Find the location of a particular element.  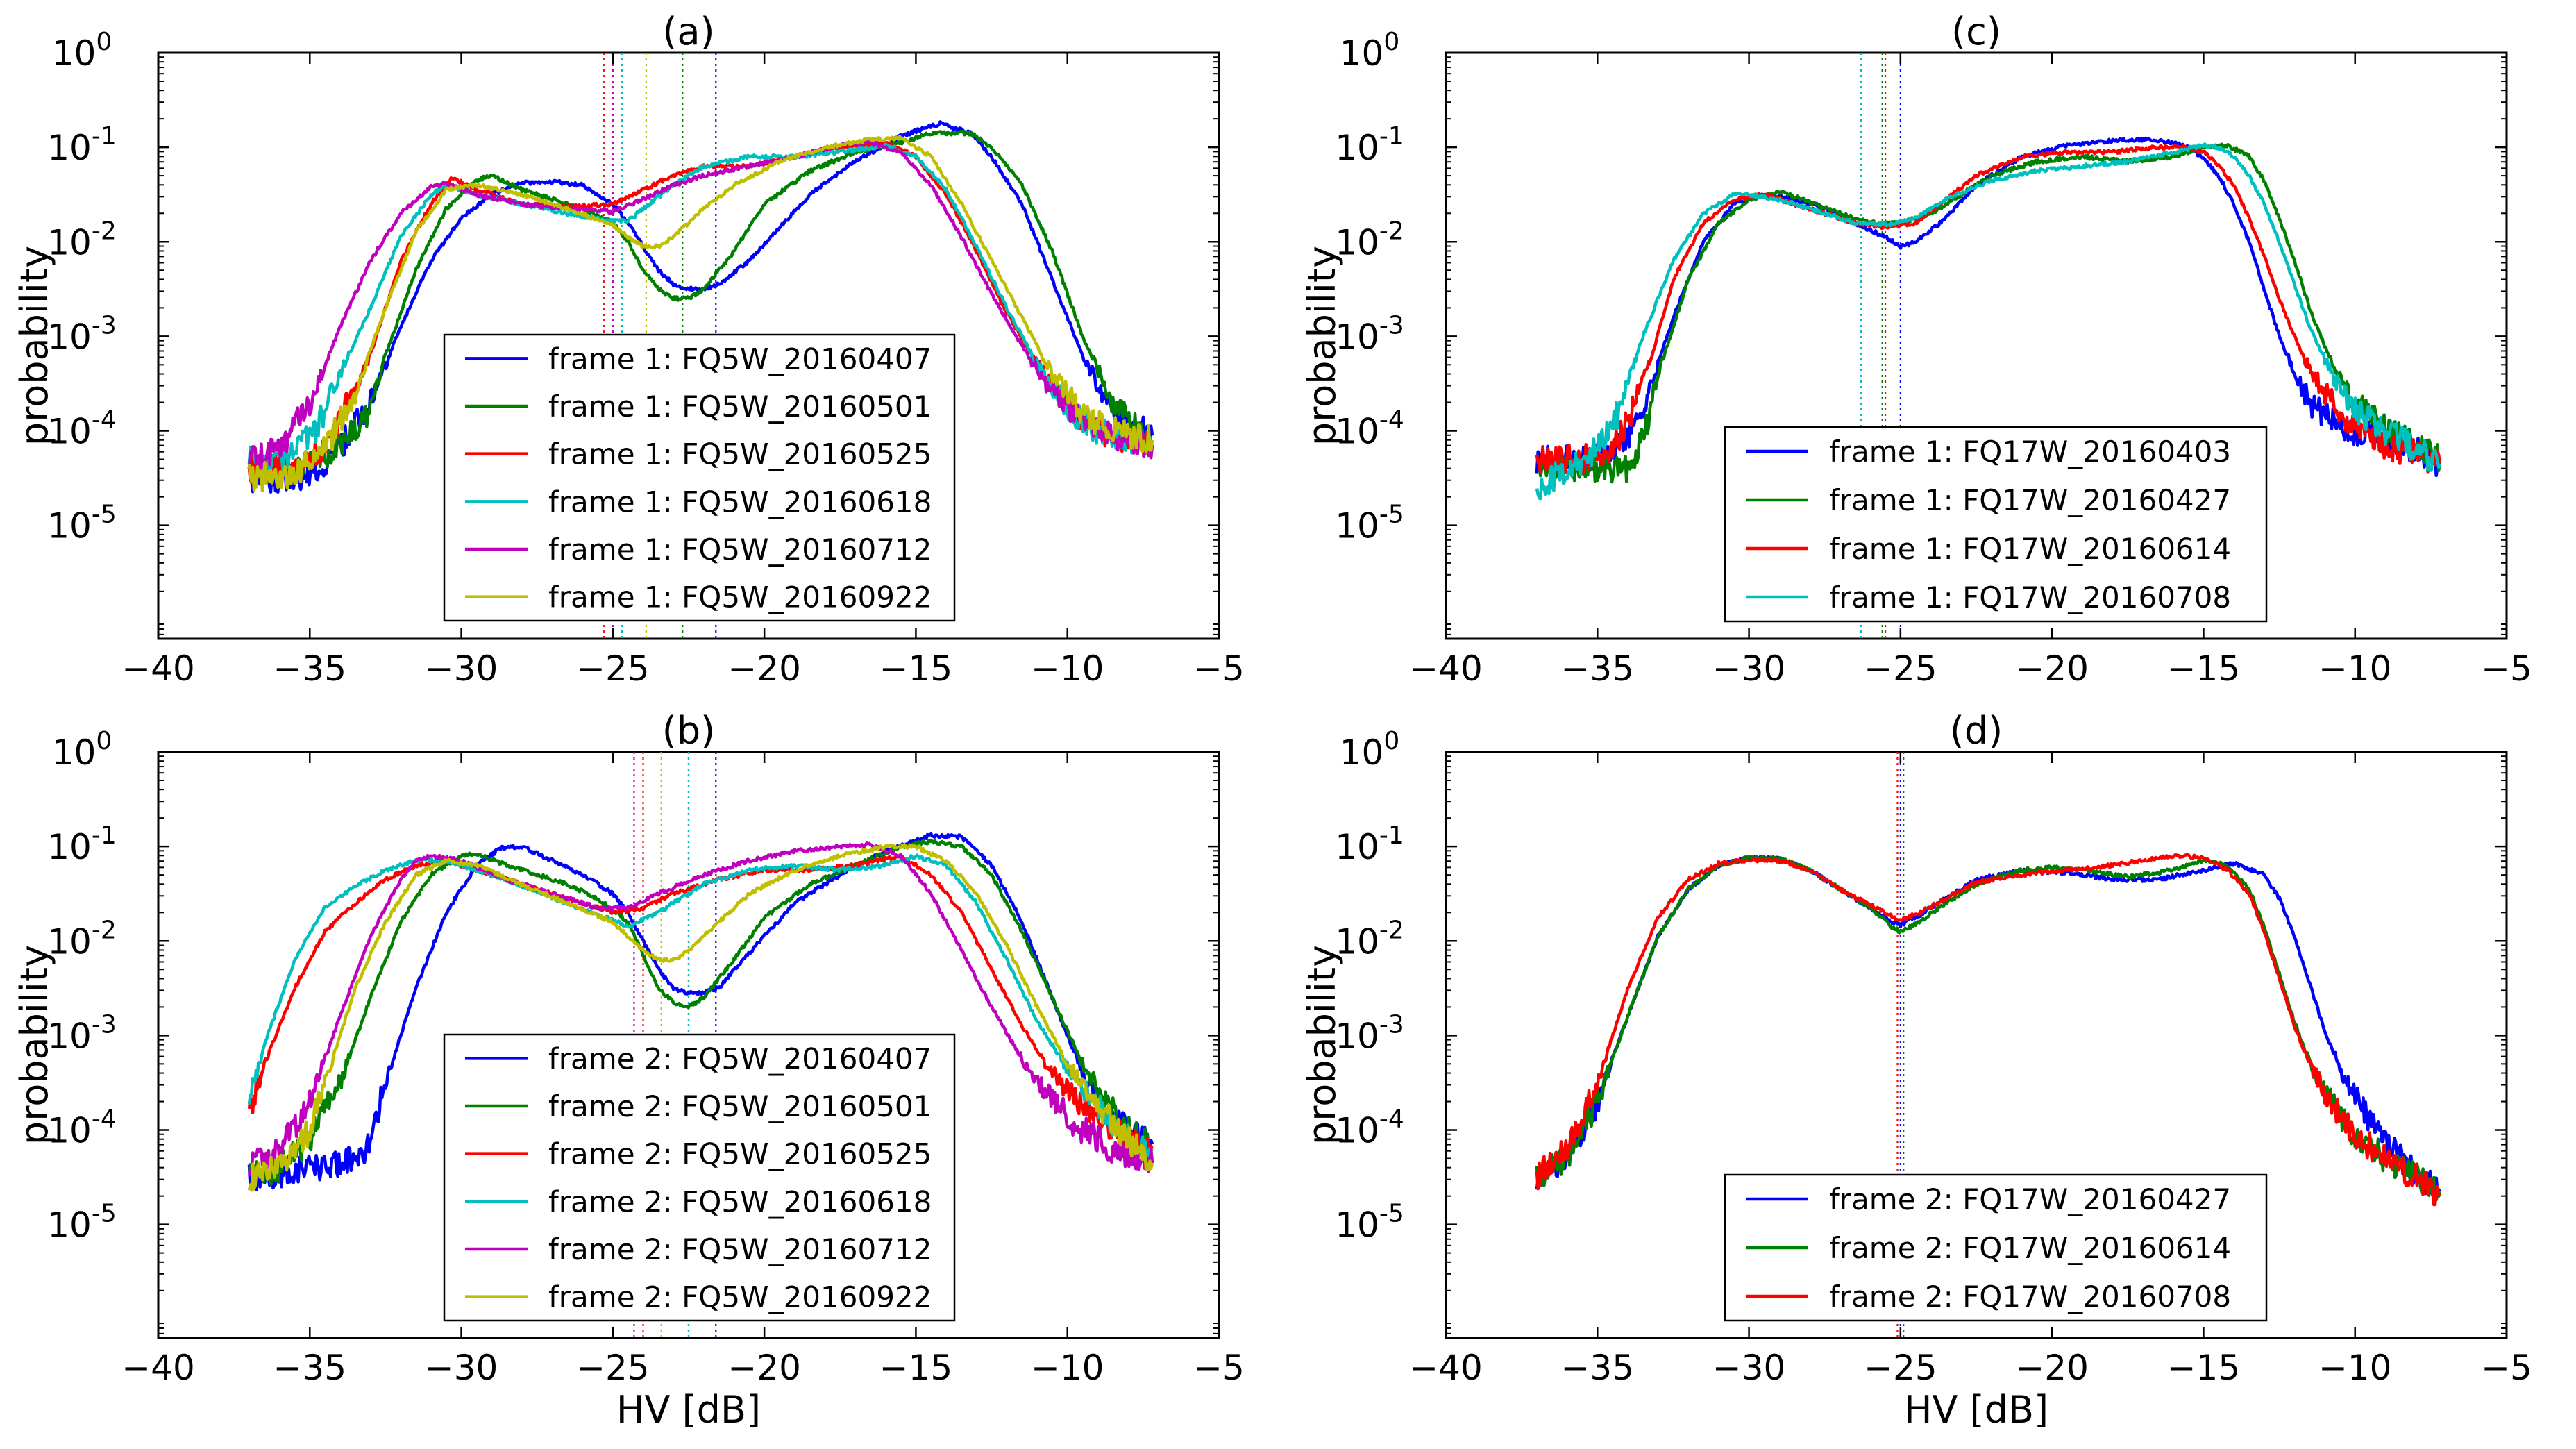

chart-title: (a) is located at coordinates (688, 31).